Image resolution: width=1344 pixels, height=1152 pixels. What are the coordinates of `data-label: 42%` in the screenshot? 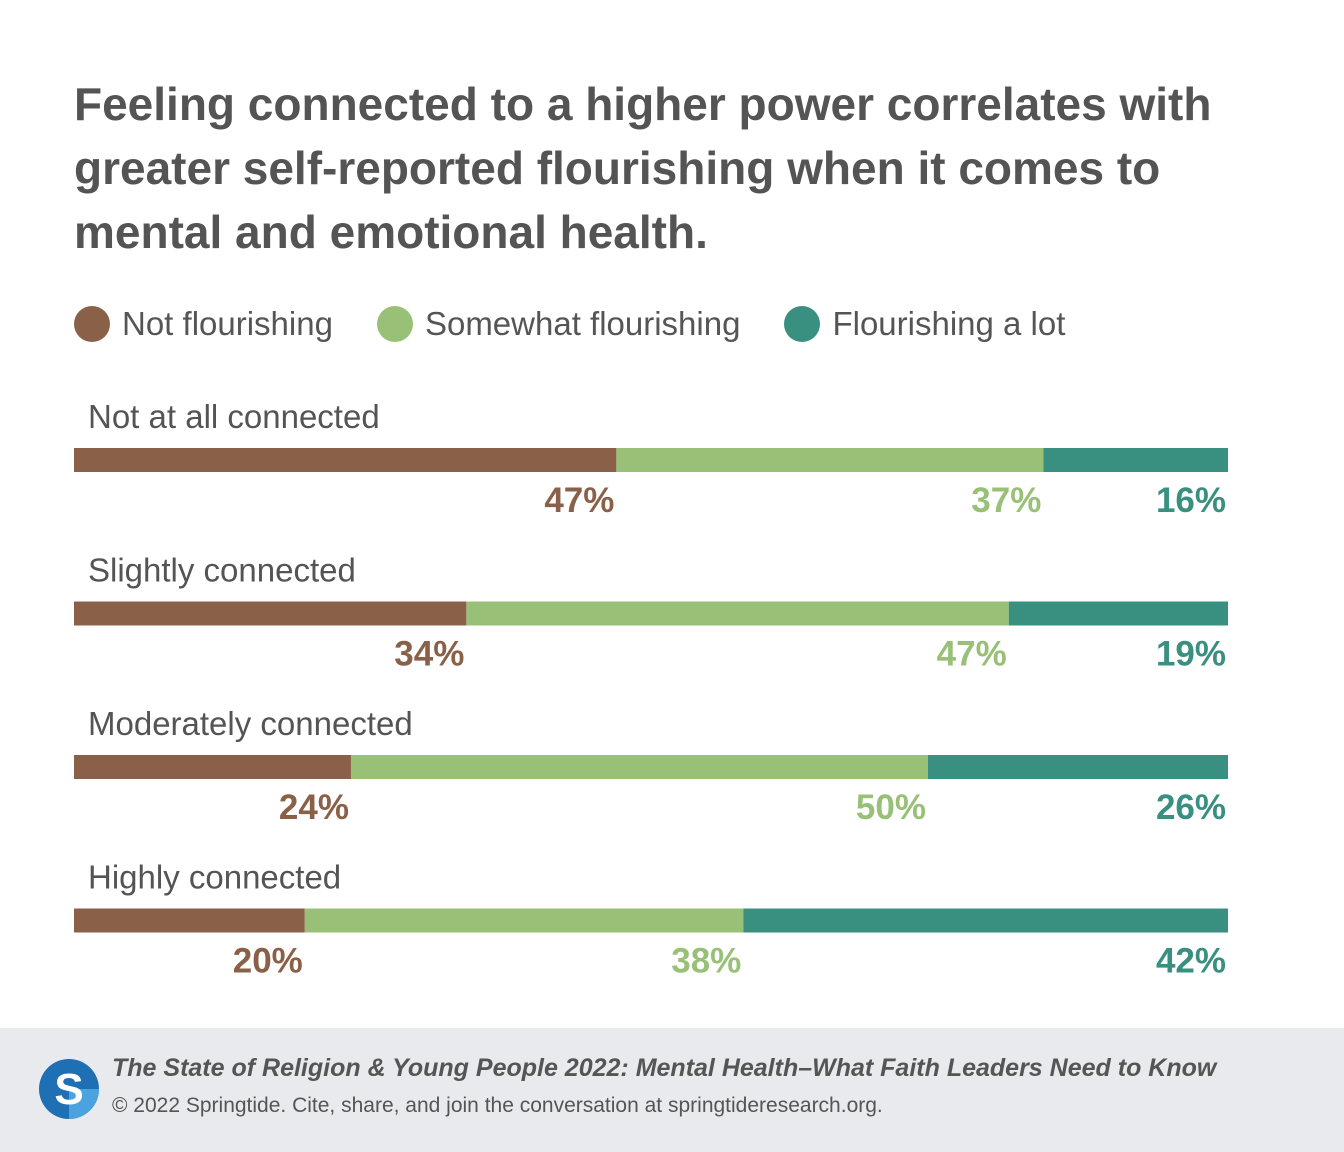 It's located at (1191, 961).